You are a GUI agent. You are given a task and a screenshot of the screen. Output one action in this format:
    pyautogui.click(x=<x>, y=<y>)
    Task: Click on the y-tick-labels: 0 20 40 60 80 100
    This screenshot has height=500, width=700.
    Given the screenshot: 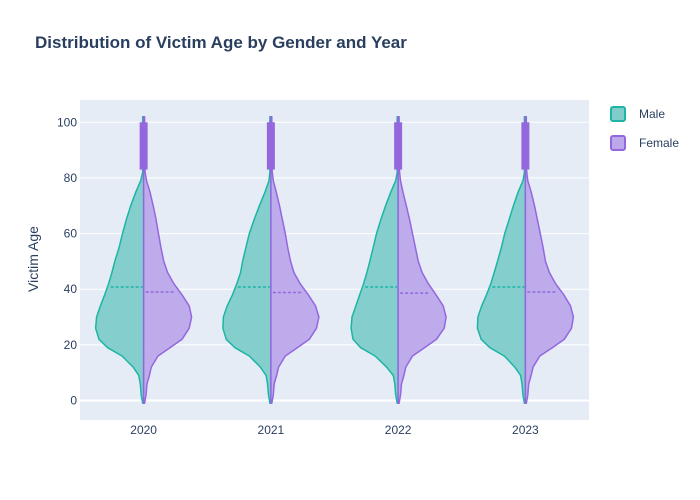 What is the action you would take?
    pyautogui.click(x=67, y=261)
    